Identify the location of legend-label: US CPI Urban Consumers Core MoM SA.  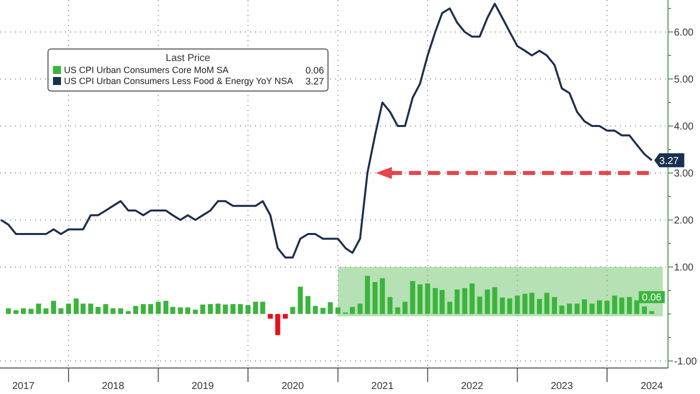
(146, 70).